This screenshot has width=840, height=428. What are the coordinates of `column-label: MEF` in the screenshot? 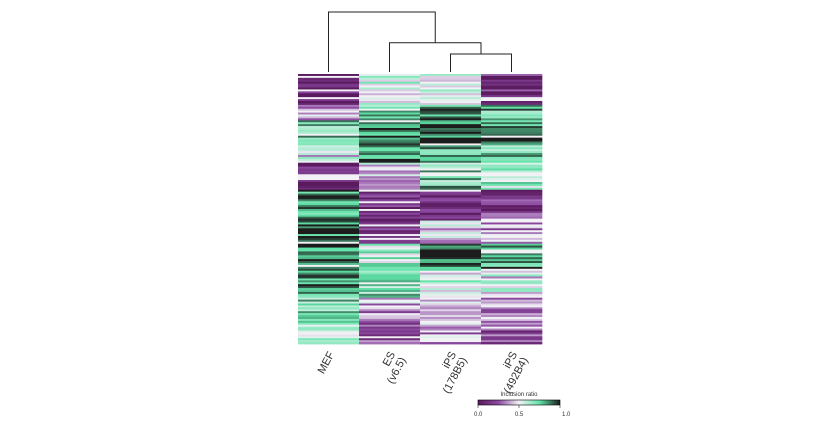 It's located at (327, 363).